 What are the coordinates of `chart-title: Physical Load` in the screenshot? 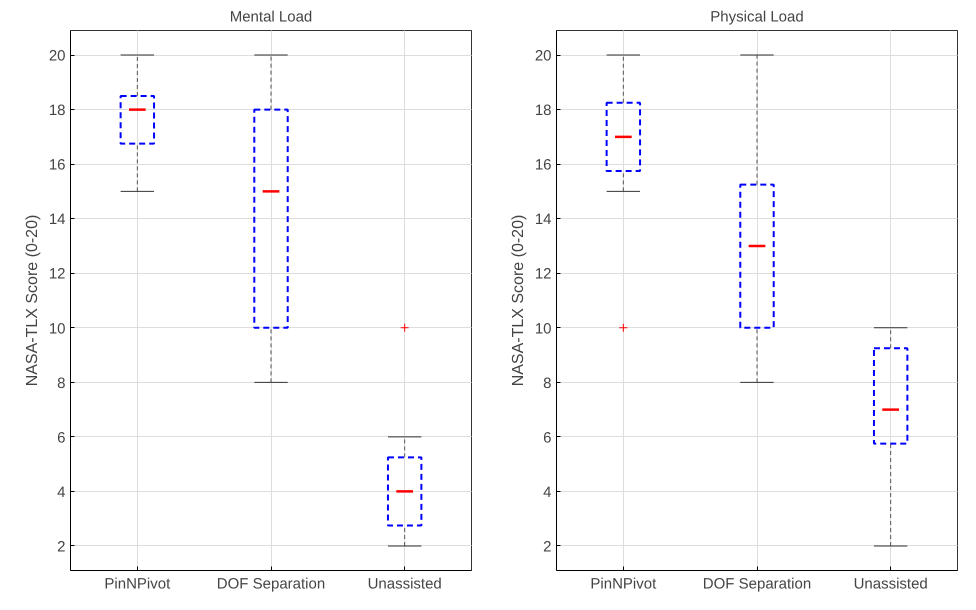 It's located at (757, 17).